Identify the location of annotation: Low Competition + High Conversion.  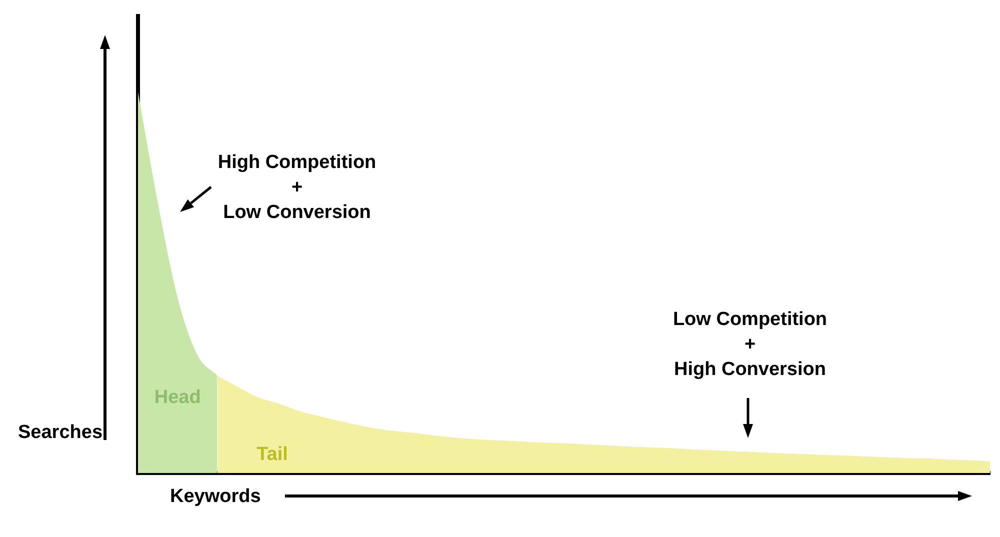
(750, 345).